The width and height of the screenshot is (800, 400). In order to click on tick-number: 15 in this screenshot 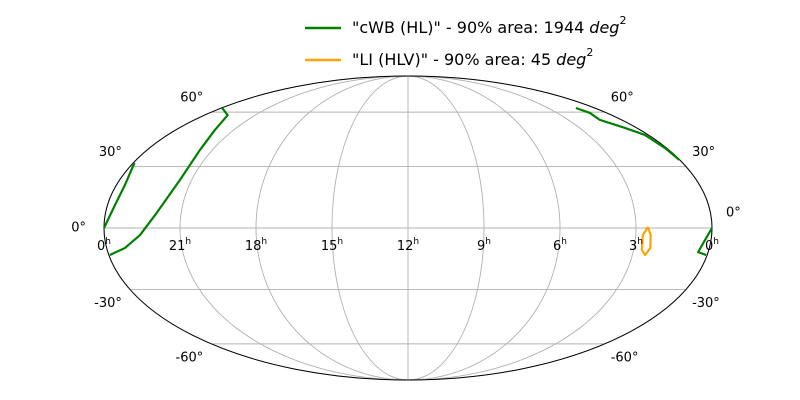, I will do `click(329, 246)`.